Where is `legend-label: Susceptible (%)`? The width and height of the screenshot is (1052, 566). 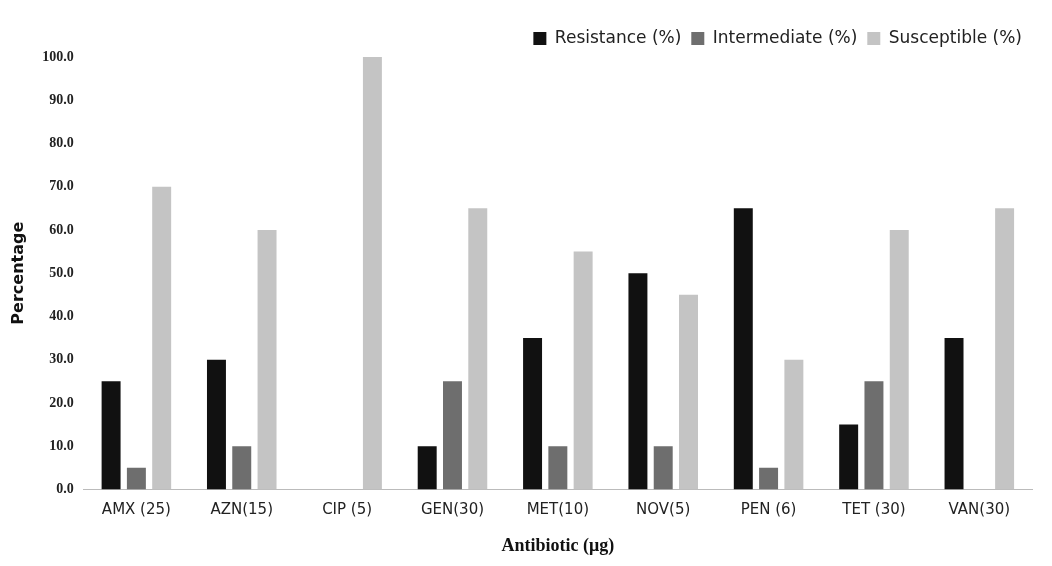 legend-label: Susceptible (%) is located at coordinates (955, 36).